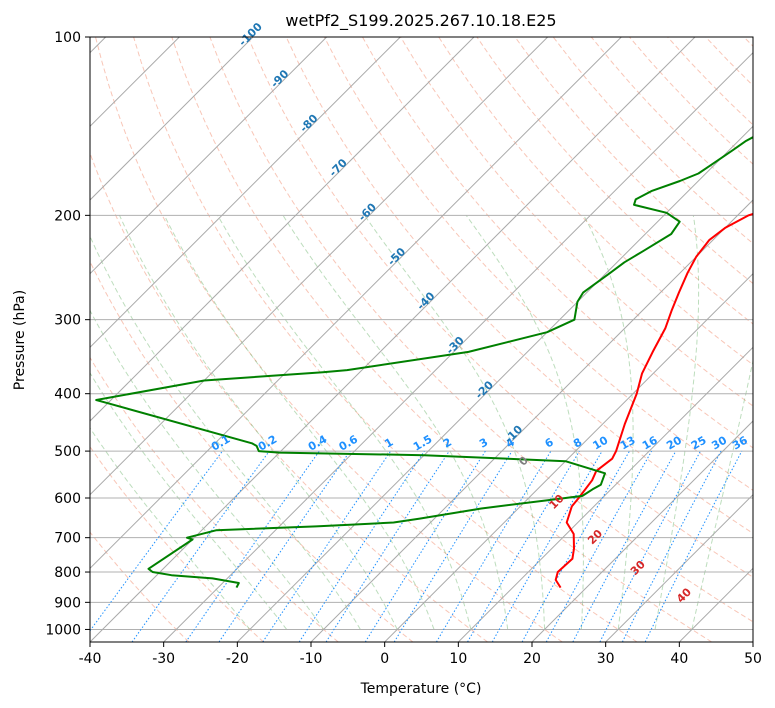  What do you see at coordinates (679, 659) in the screenshot?
I see `x-tick-label: 40` at bounding box center [679, 659].